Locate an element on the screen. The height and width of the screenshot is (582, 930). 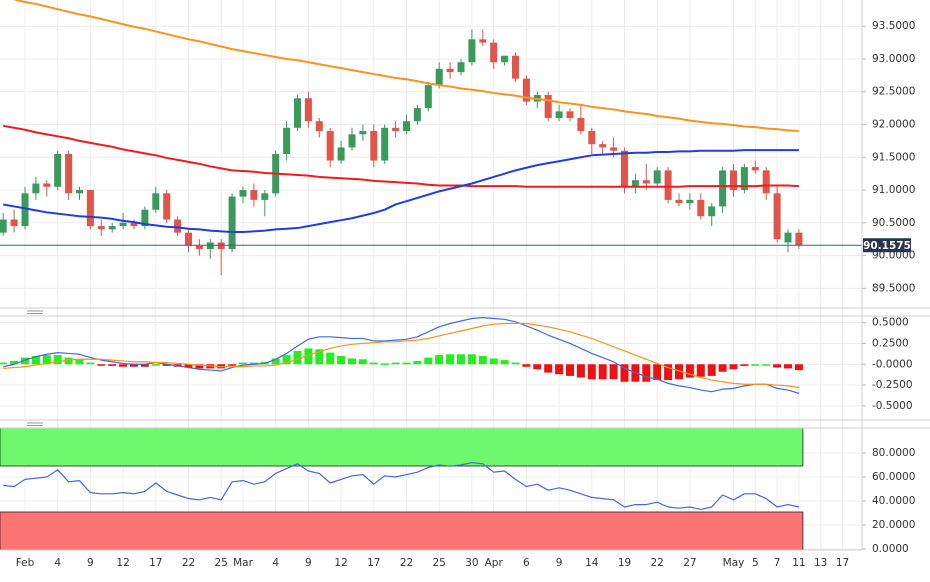
y-tick-label: 0.2500 is located at coordinates (890, 343).